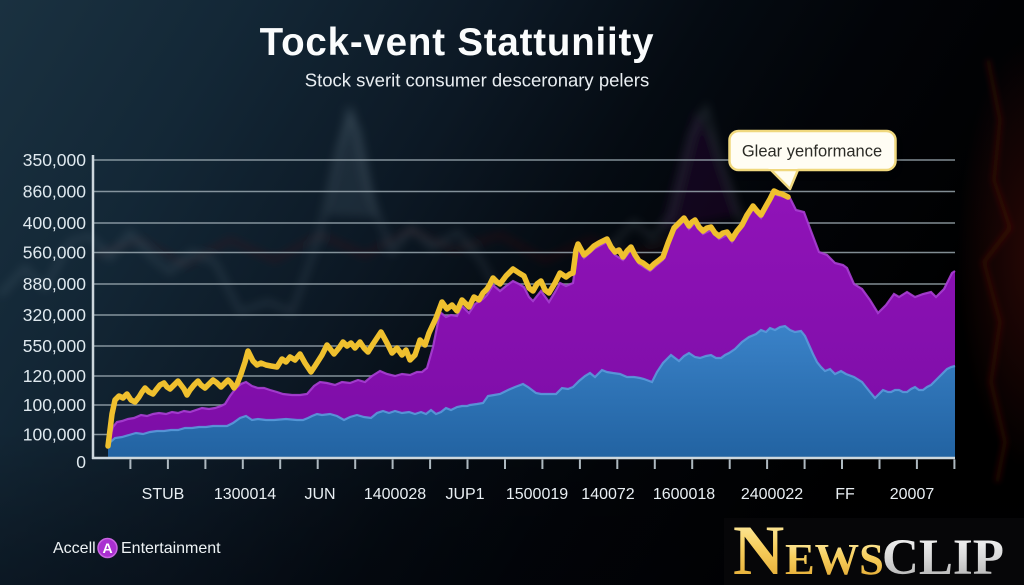 The width and height of the screenshot is (1024, 585). Describe the element at coordinates (607, 494) in the screenshot. I see `svg-text: 140072` at that location.